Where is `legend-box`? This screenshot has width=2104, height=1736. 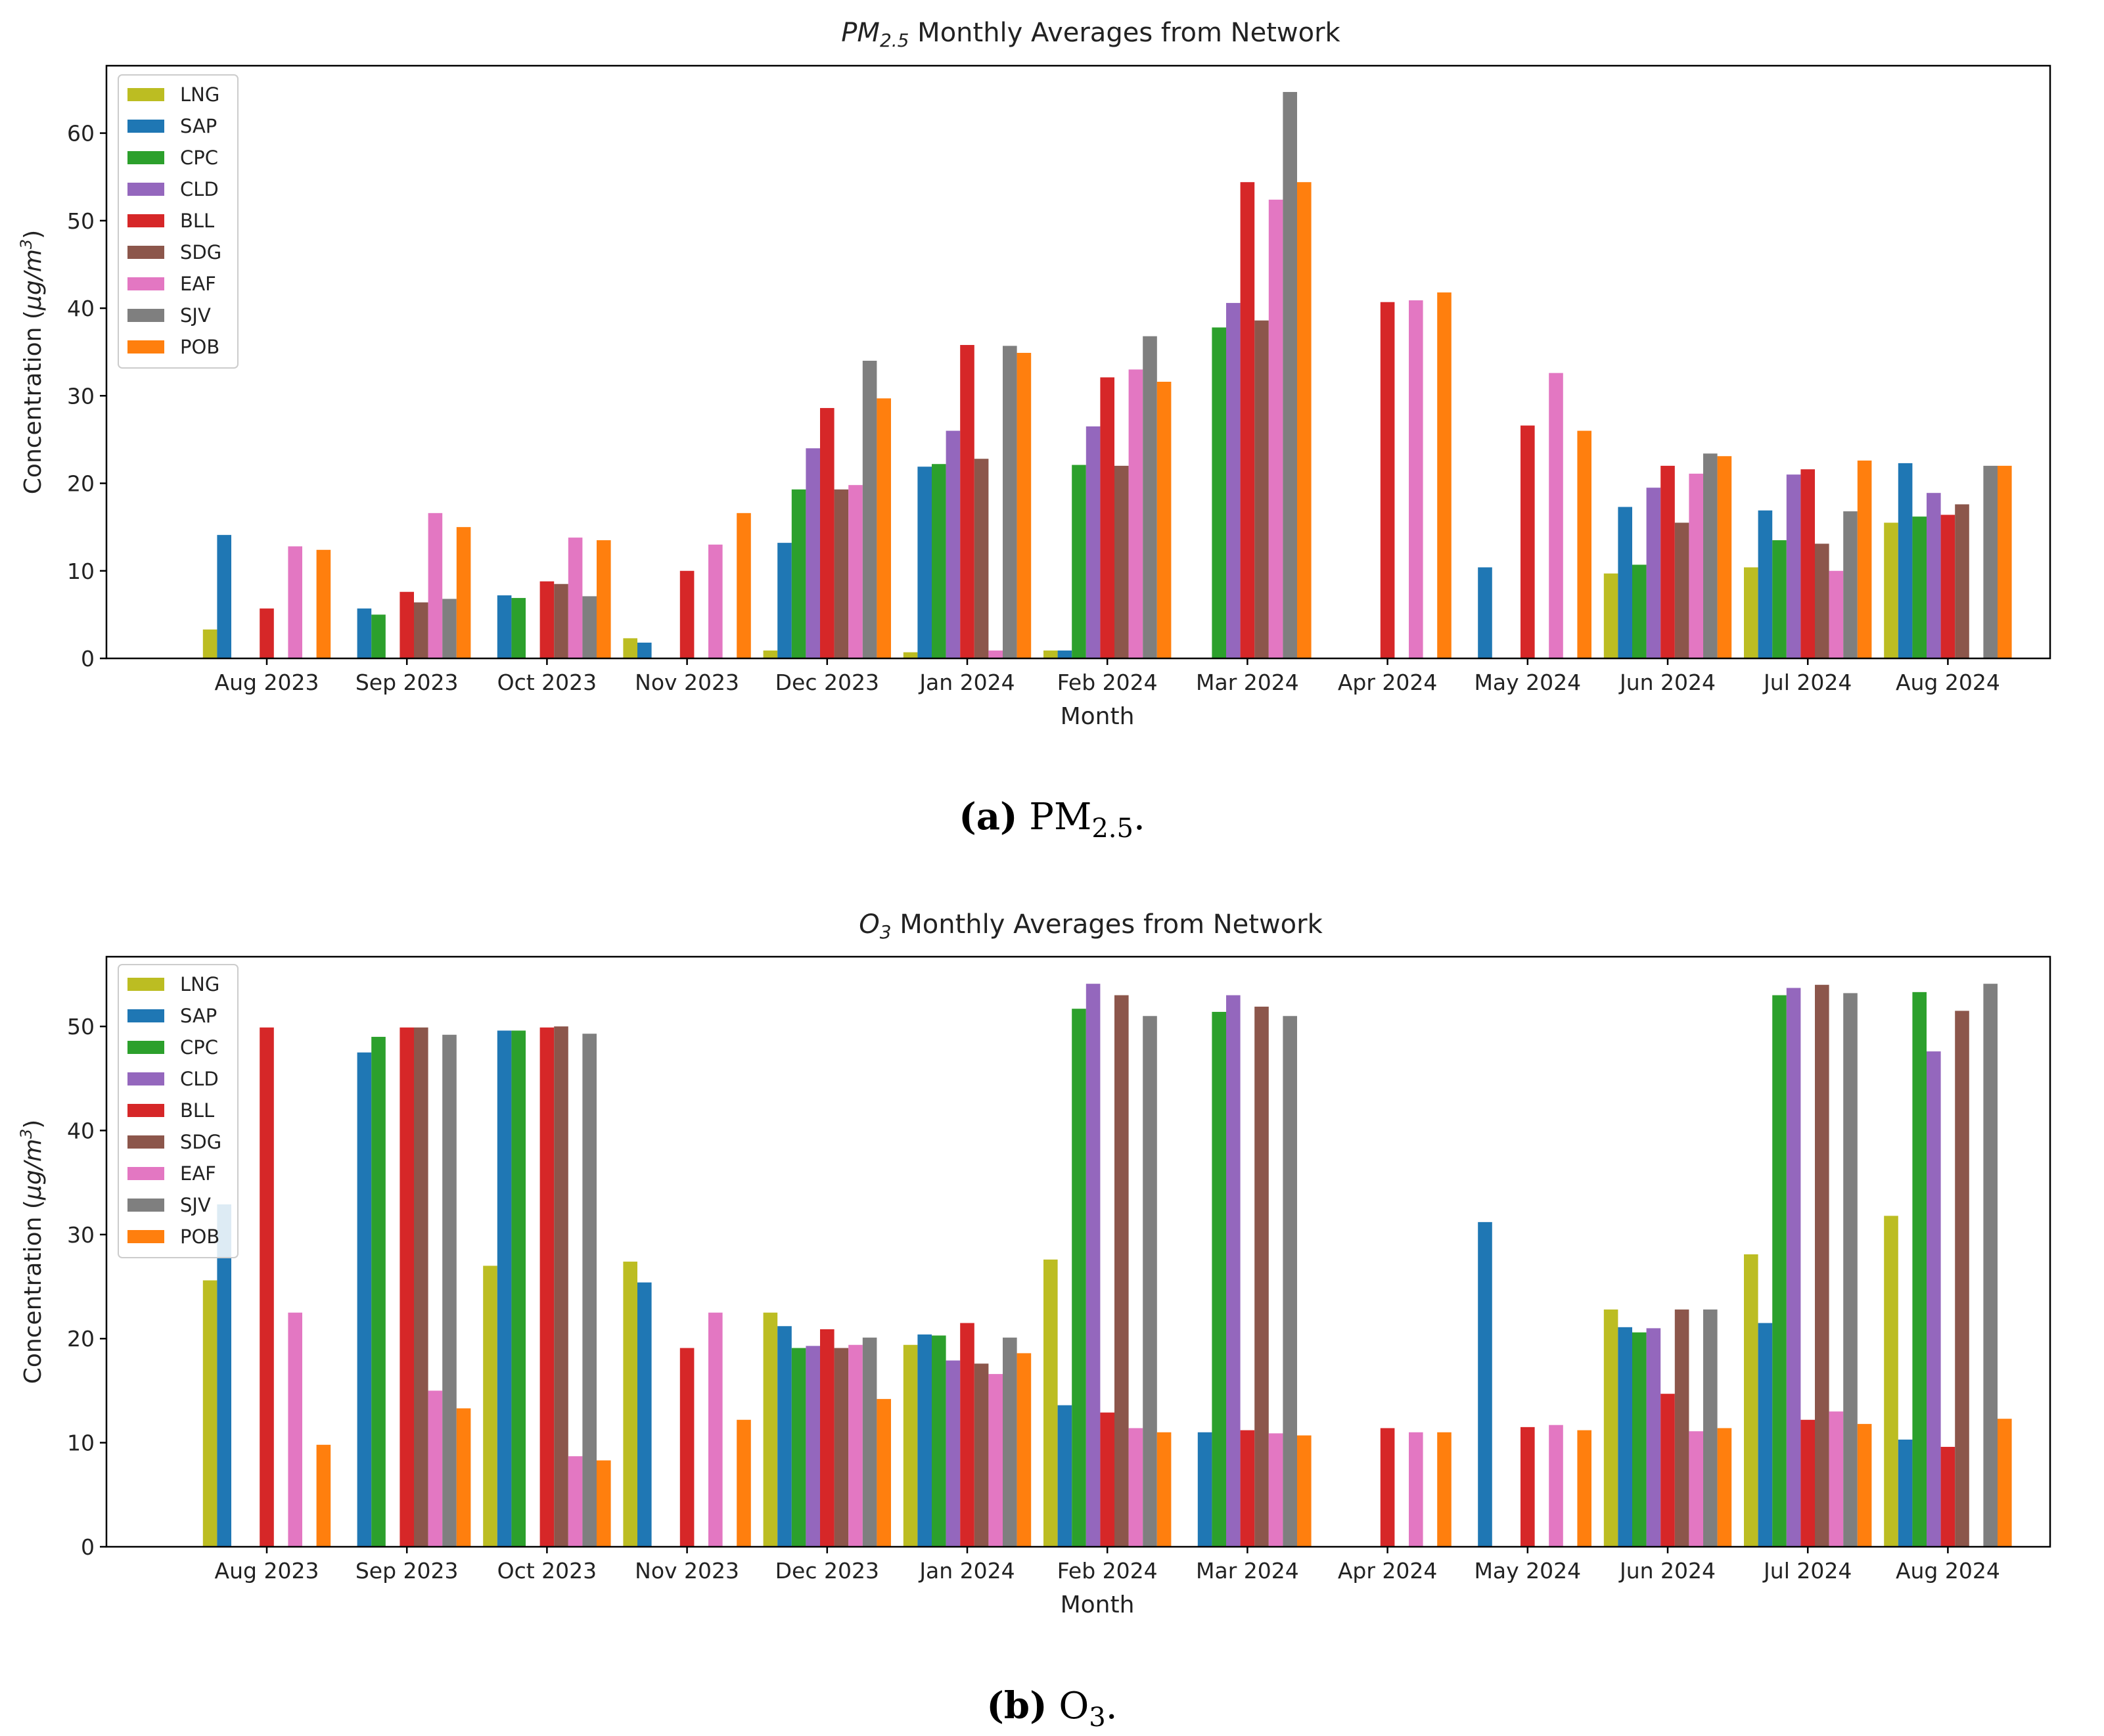 legend-box is located at coordinates (178, 221).